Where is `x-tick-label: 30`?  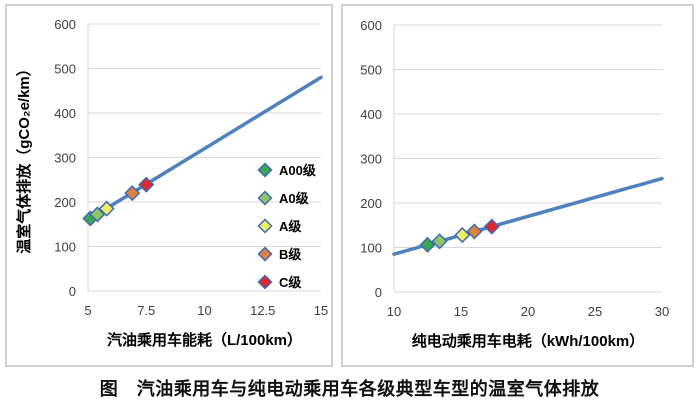
x-tick-label: 30 is located at coordinates (662, 311).